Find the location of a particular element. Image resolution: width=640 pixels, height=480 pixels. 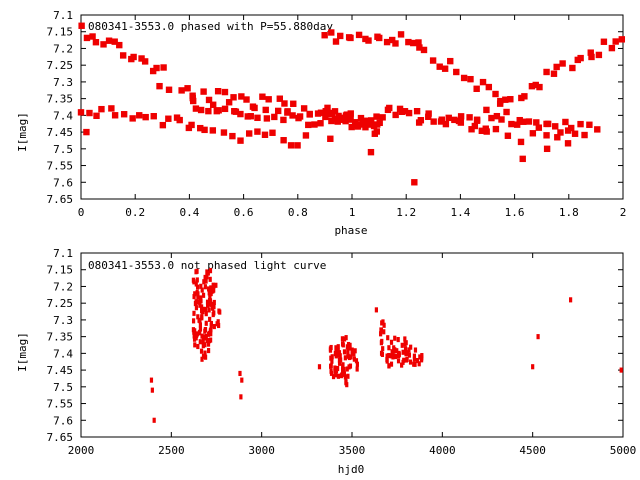

phased-y-axis-label: I[mag] is located at coordinates (22, 132).